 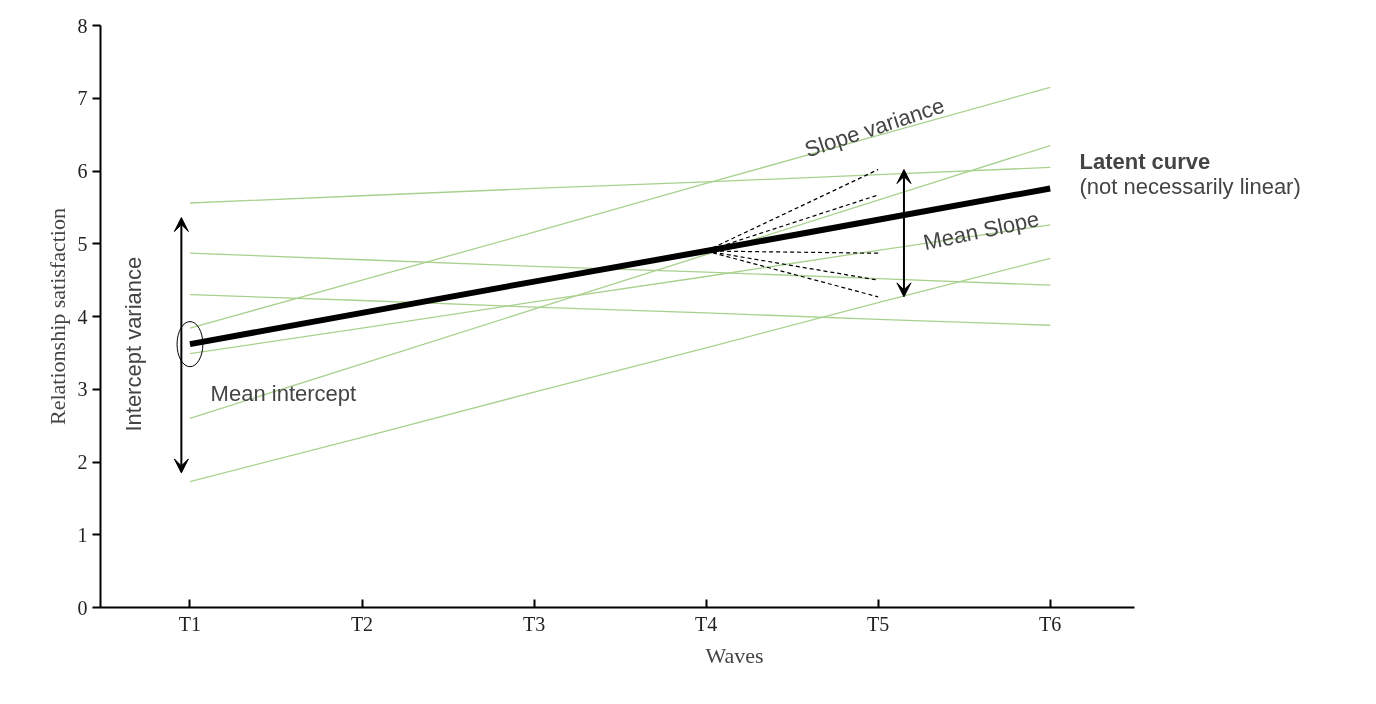 I want to click on y-tick-label: 4, so click(x=82, y=316).